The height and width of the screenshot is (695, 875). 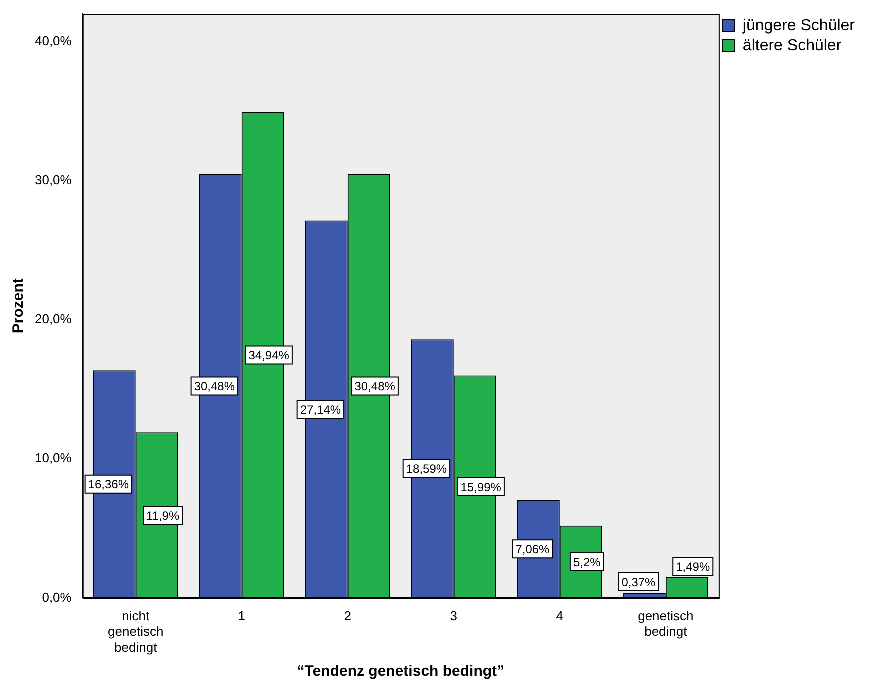 I want to click on x-tick-label: genetisch bedingt, so click(x=666, y=624).